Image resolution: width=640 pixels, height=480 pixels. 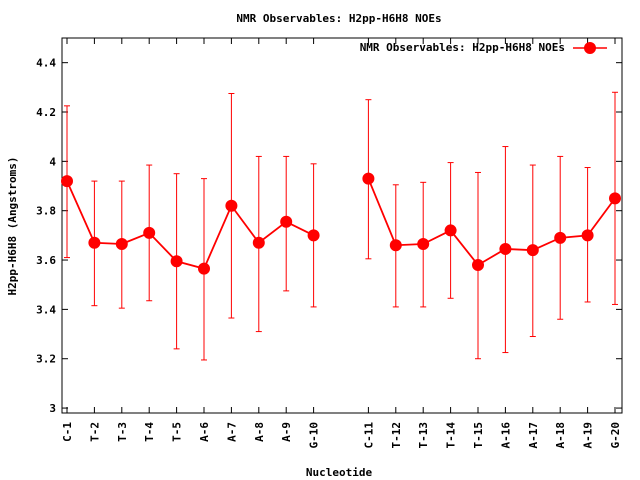 I want to click on x-axis-label: Nucleotide, so click(x=339, y=472).